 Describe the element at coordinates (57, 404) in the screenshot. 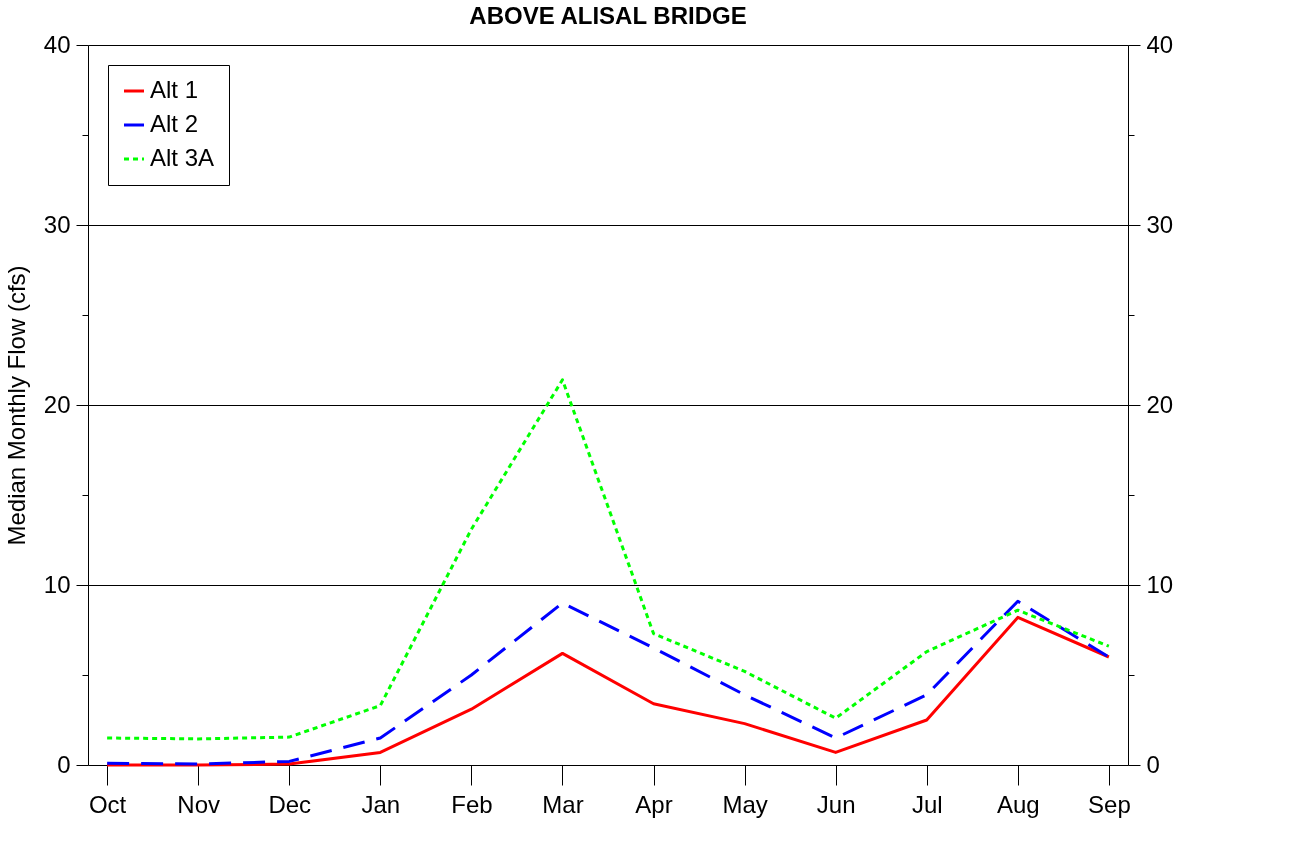

I see `y-tick-label: 20` at that location.